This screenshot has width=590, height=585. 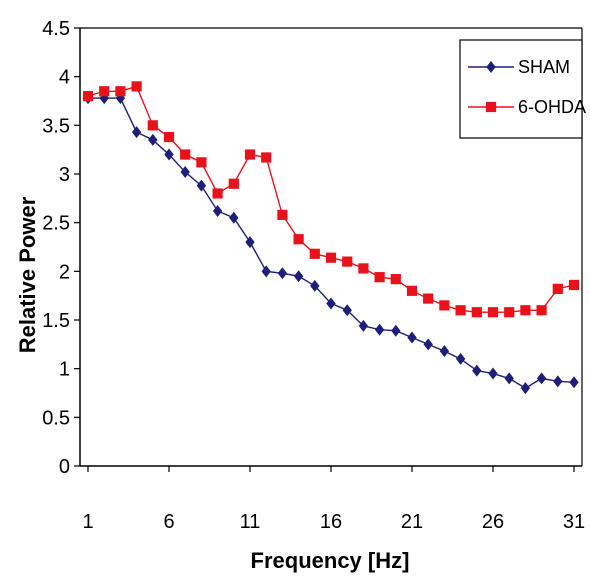 I want to click on x-tick-label: 26, so click(x=493, y=522).